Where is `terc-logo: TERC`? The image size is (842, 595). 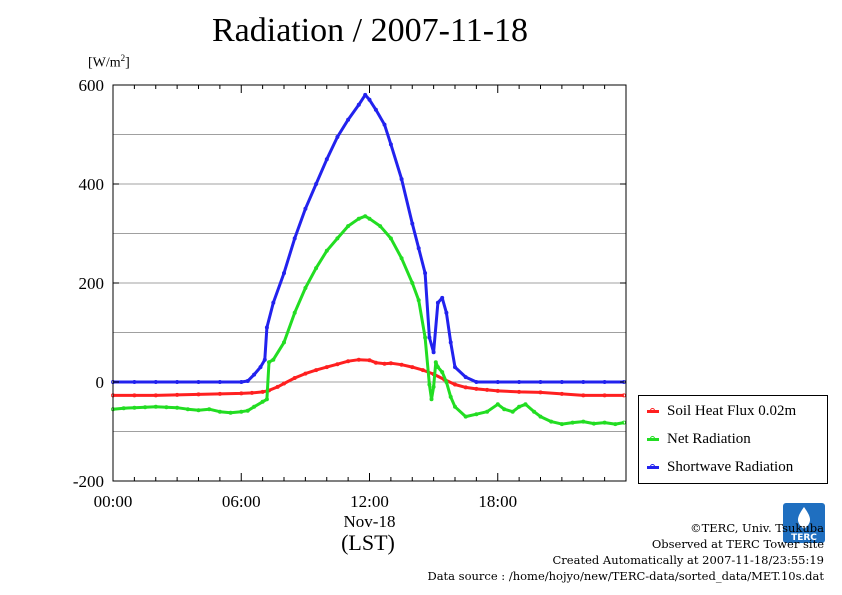
terc-logo: TERC is located at coordinates (804, 523).